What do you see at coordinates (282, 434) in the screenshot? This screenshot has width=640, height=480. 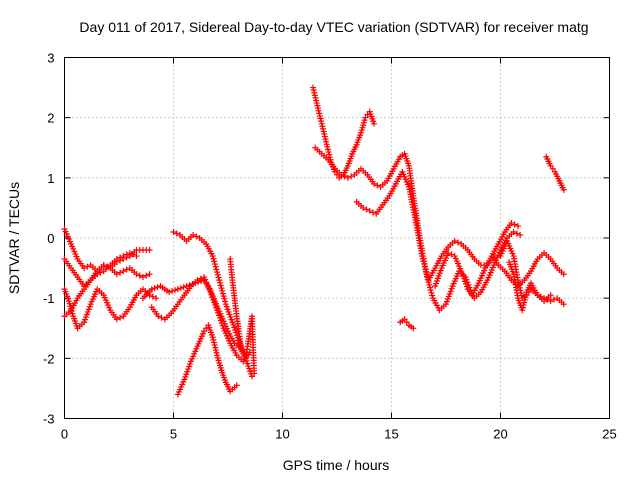 I see `x-tick-label: 10` at bounding box center [282, 434].